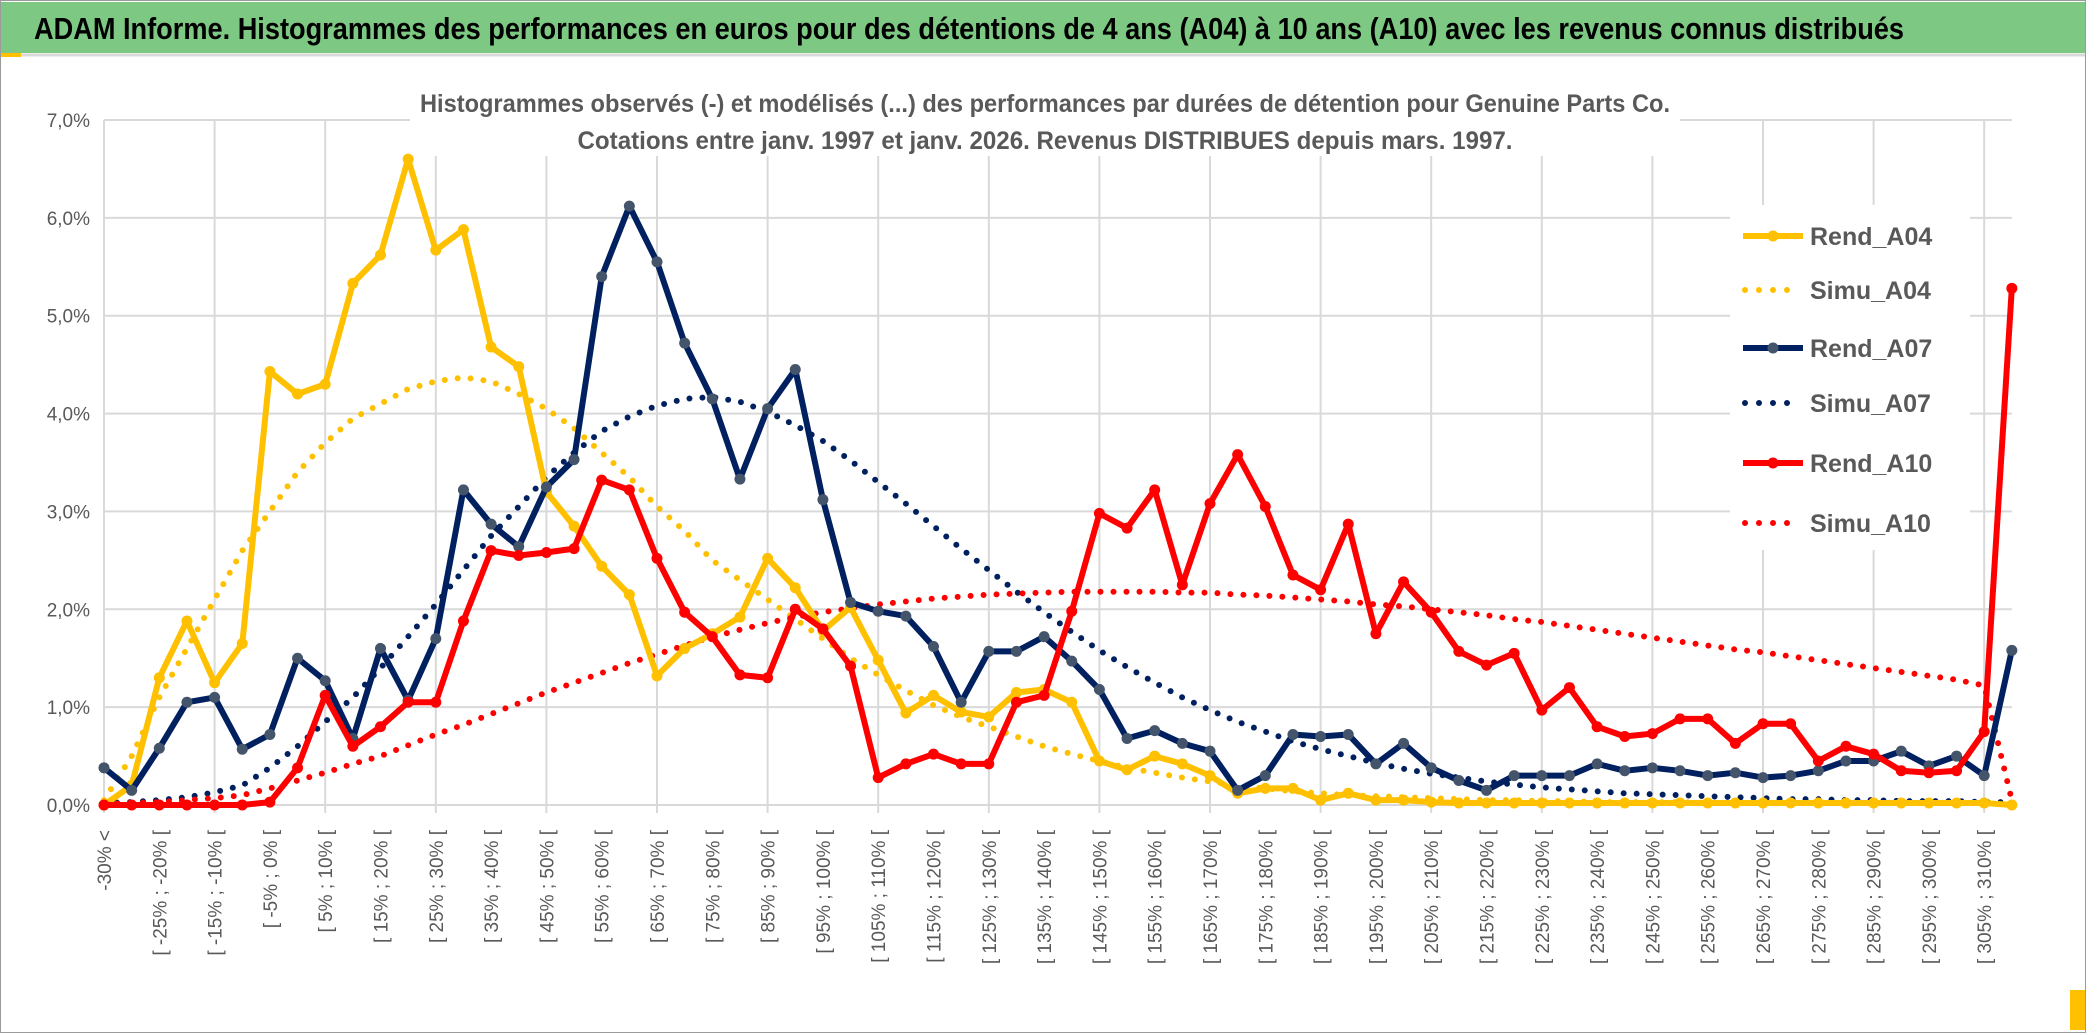 This screenshot has width=2086, height=1033. Describe the element at coordinates (1322, 896) in the screenshot. I see `x-tick-label: [ 185% ; 190% [` at that location.